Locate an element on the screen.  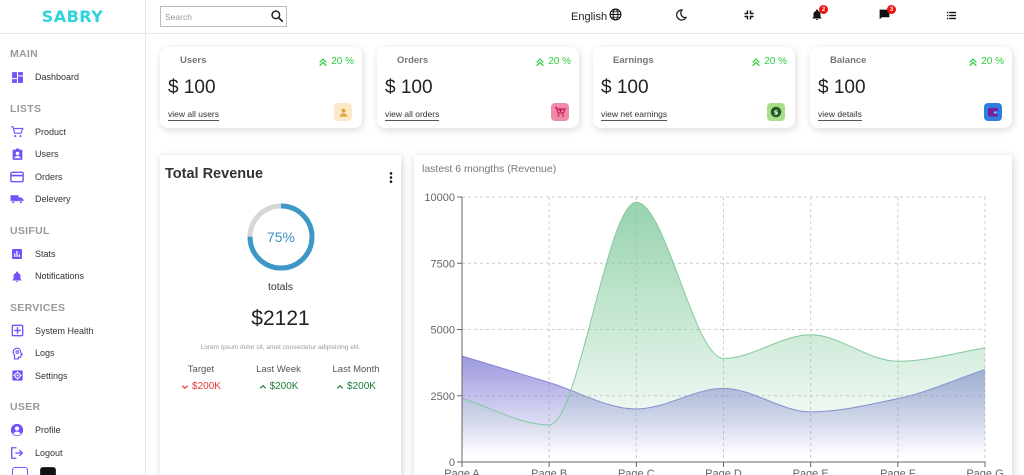
dark-mode-toggle is located at coordinates (681, 17).